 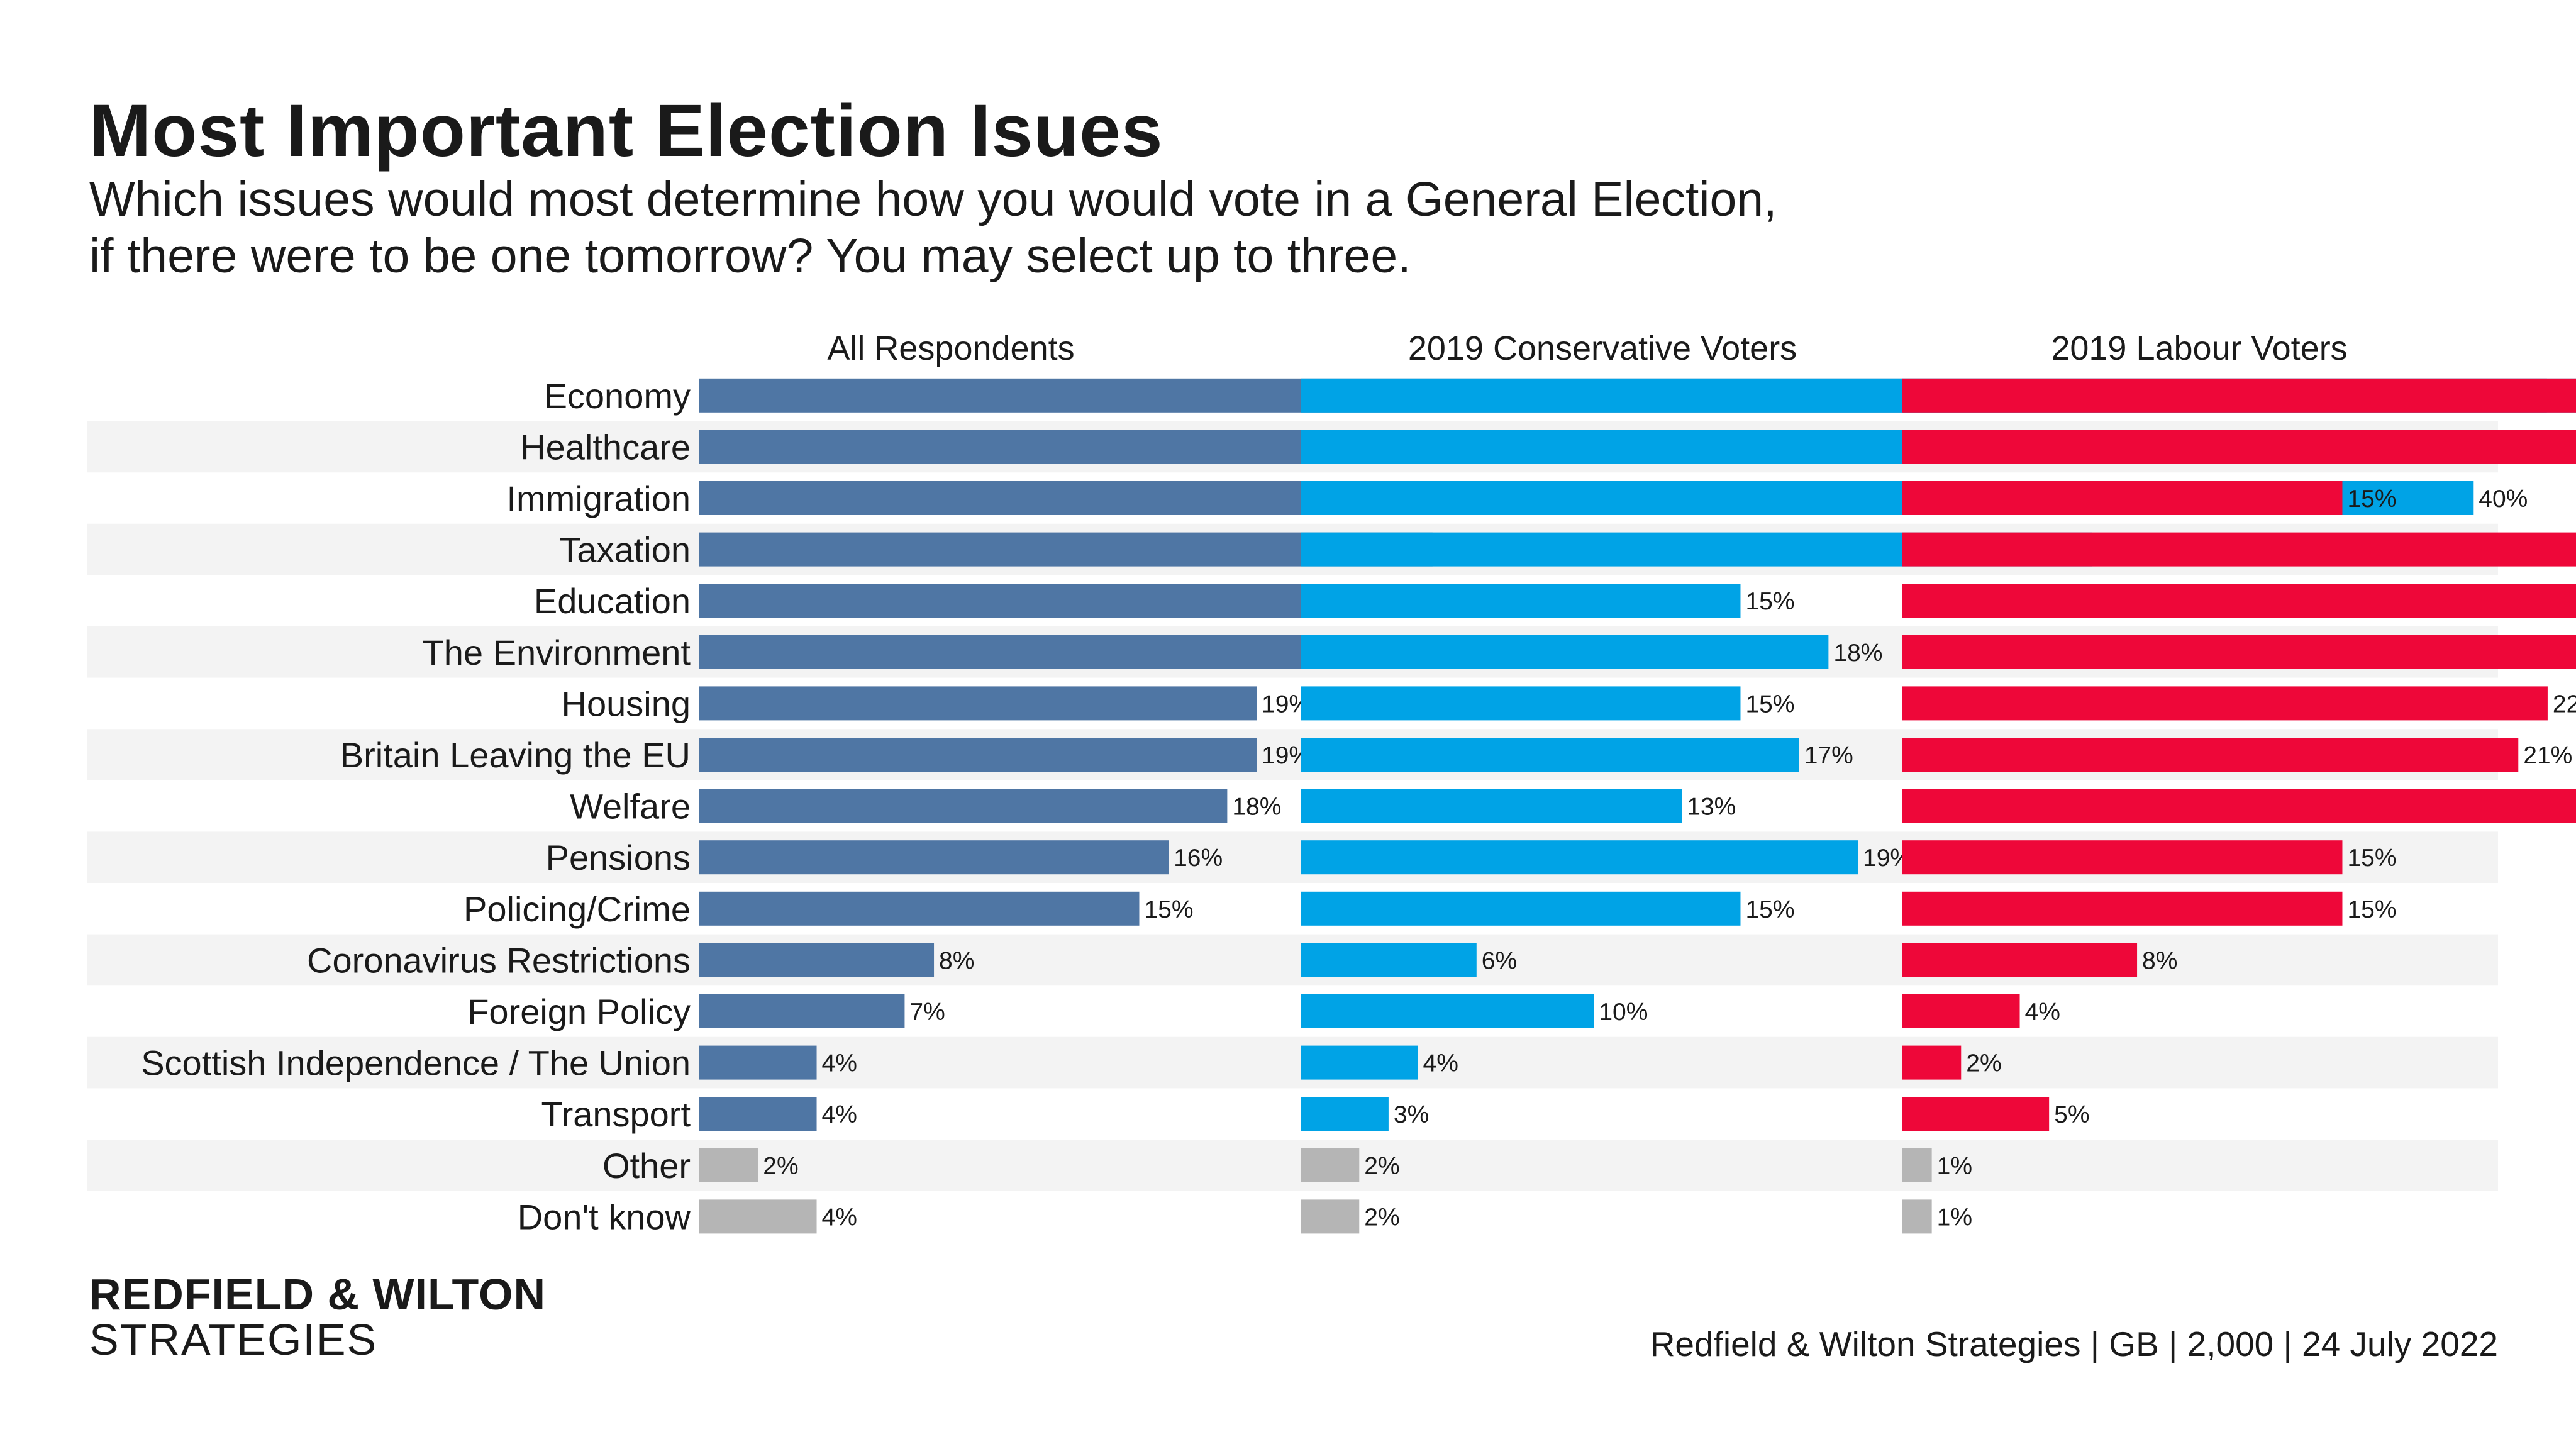 What do you see at coordinates (625, 550) in the screenshot?
I see `category-label: Taxation` at bounding box center [625, 550].